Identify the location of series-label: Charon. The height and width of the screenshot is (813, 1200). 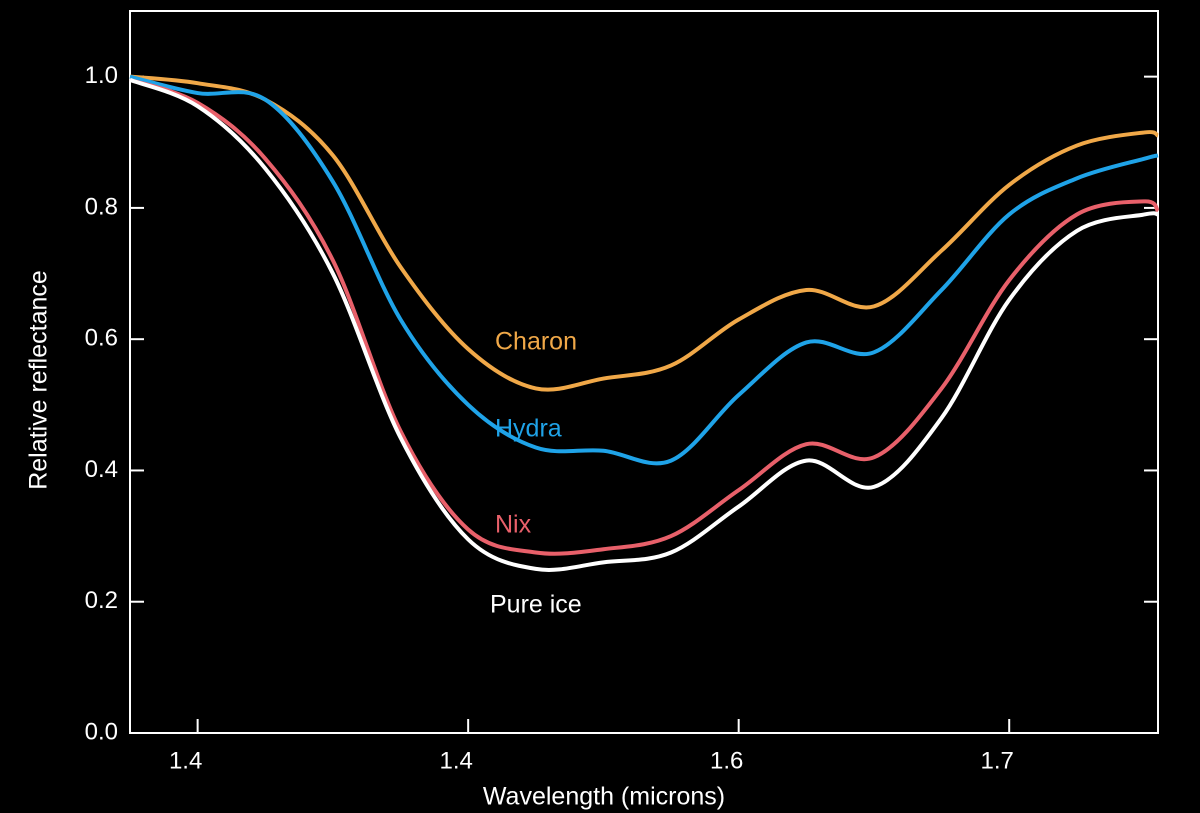
(536, 342).